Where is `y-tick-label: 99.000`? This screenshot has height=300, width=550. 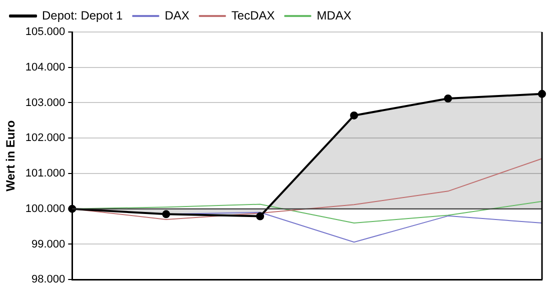
y-tick-label: 99.000 is located at coordinates (49, 244).